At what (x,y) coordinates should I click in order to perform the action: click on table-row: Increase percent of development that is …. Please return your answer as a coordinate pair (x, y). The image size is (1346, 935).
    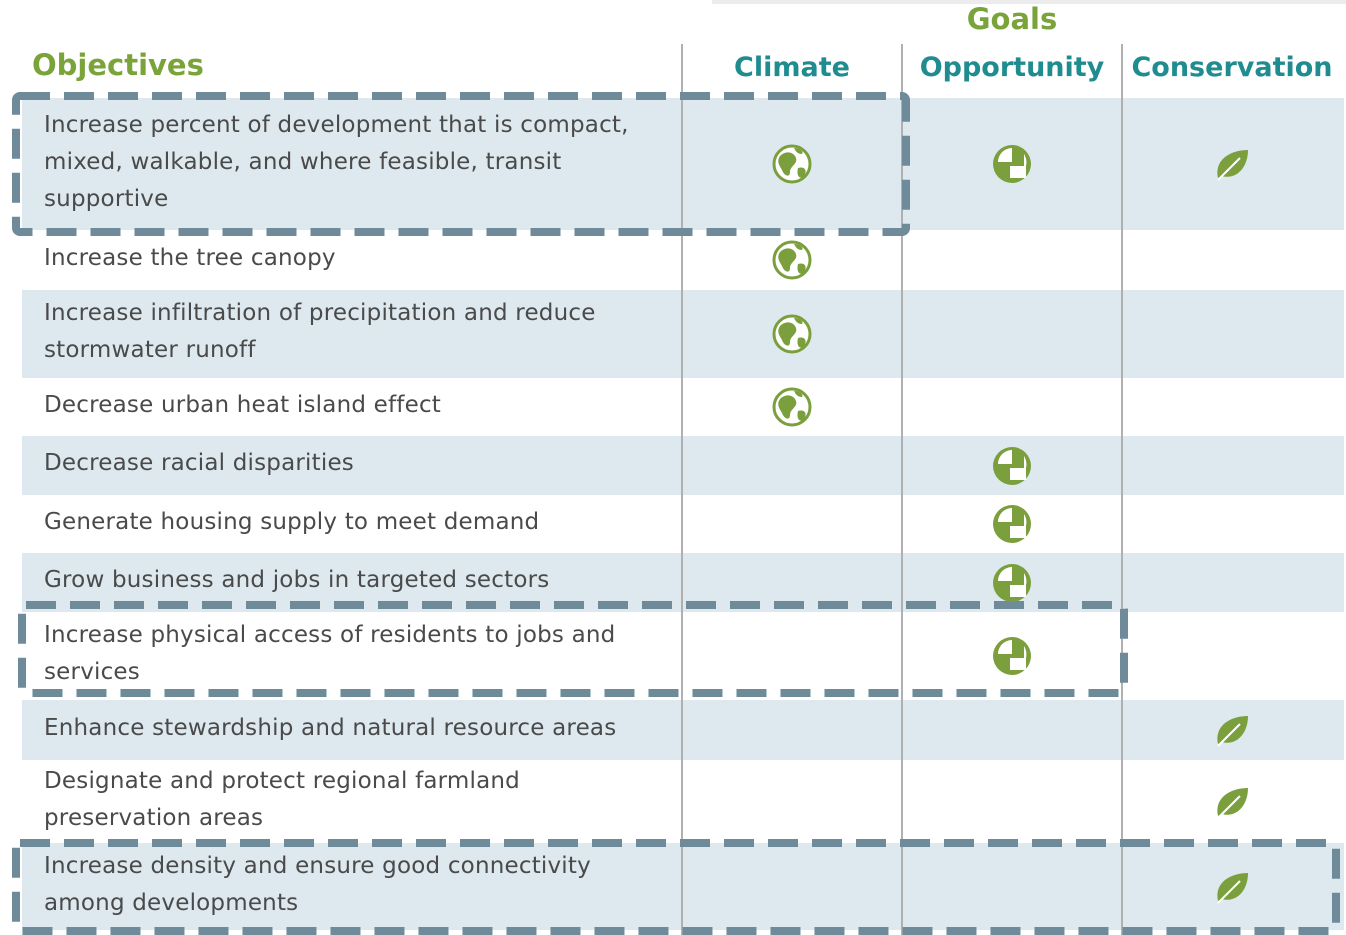
    Looking at the image, I should click on (683, 164).